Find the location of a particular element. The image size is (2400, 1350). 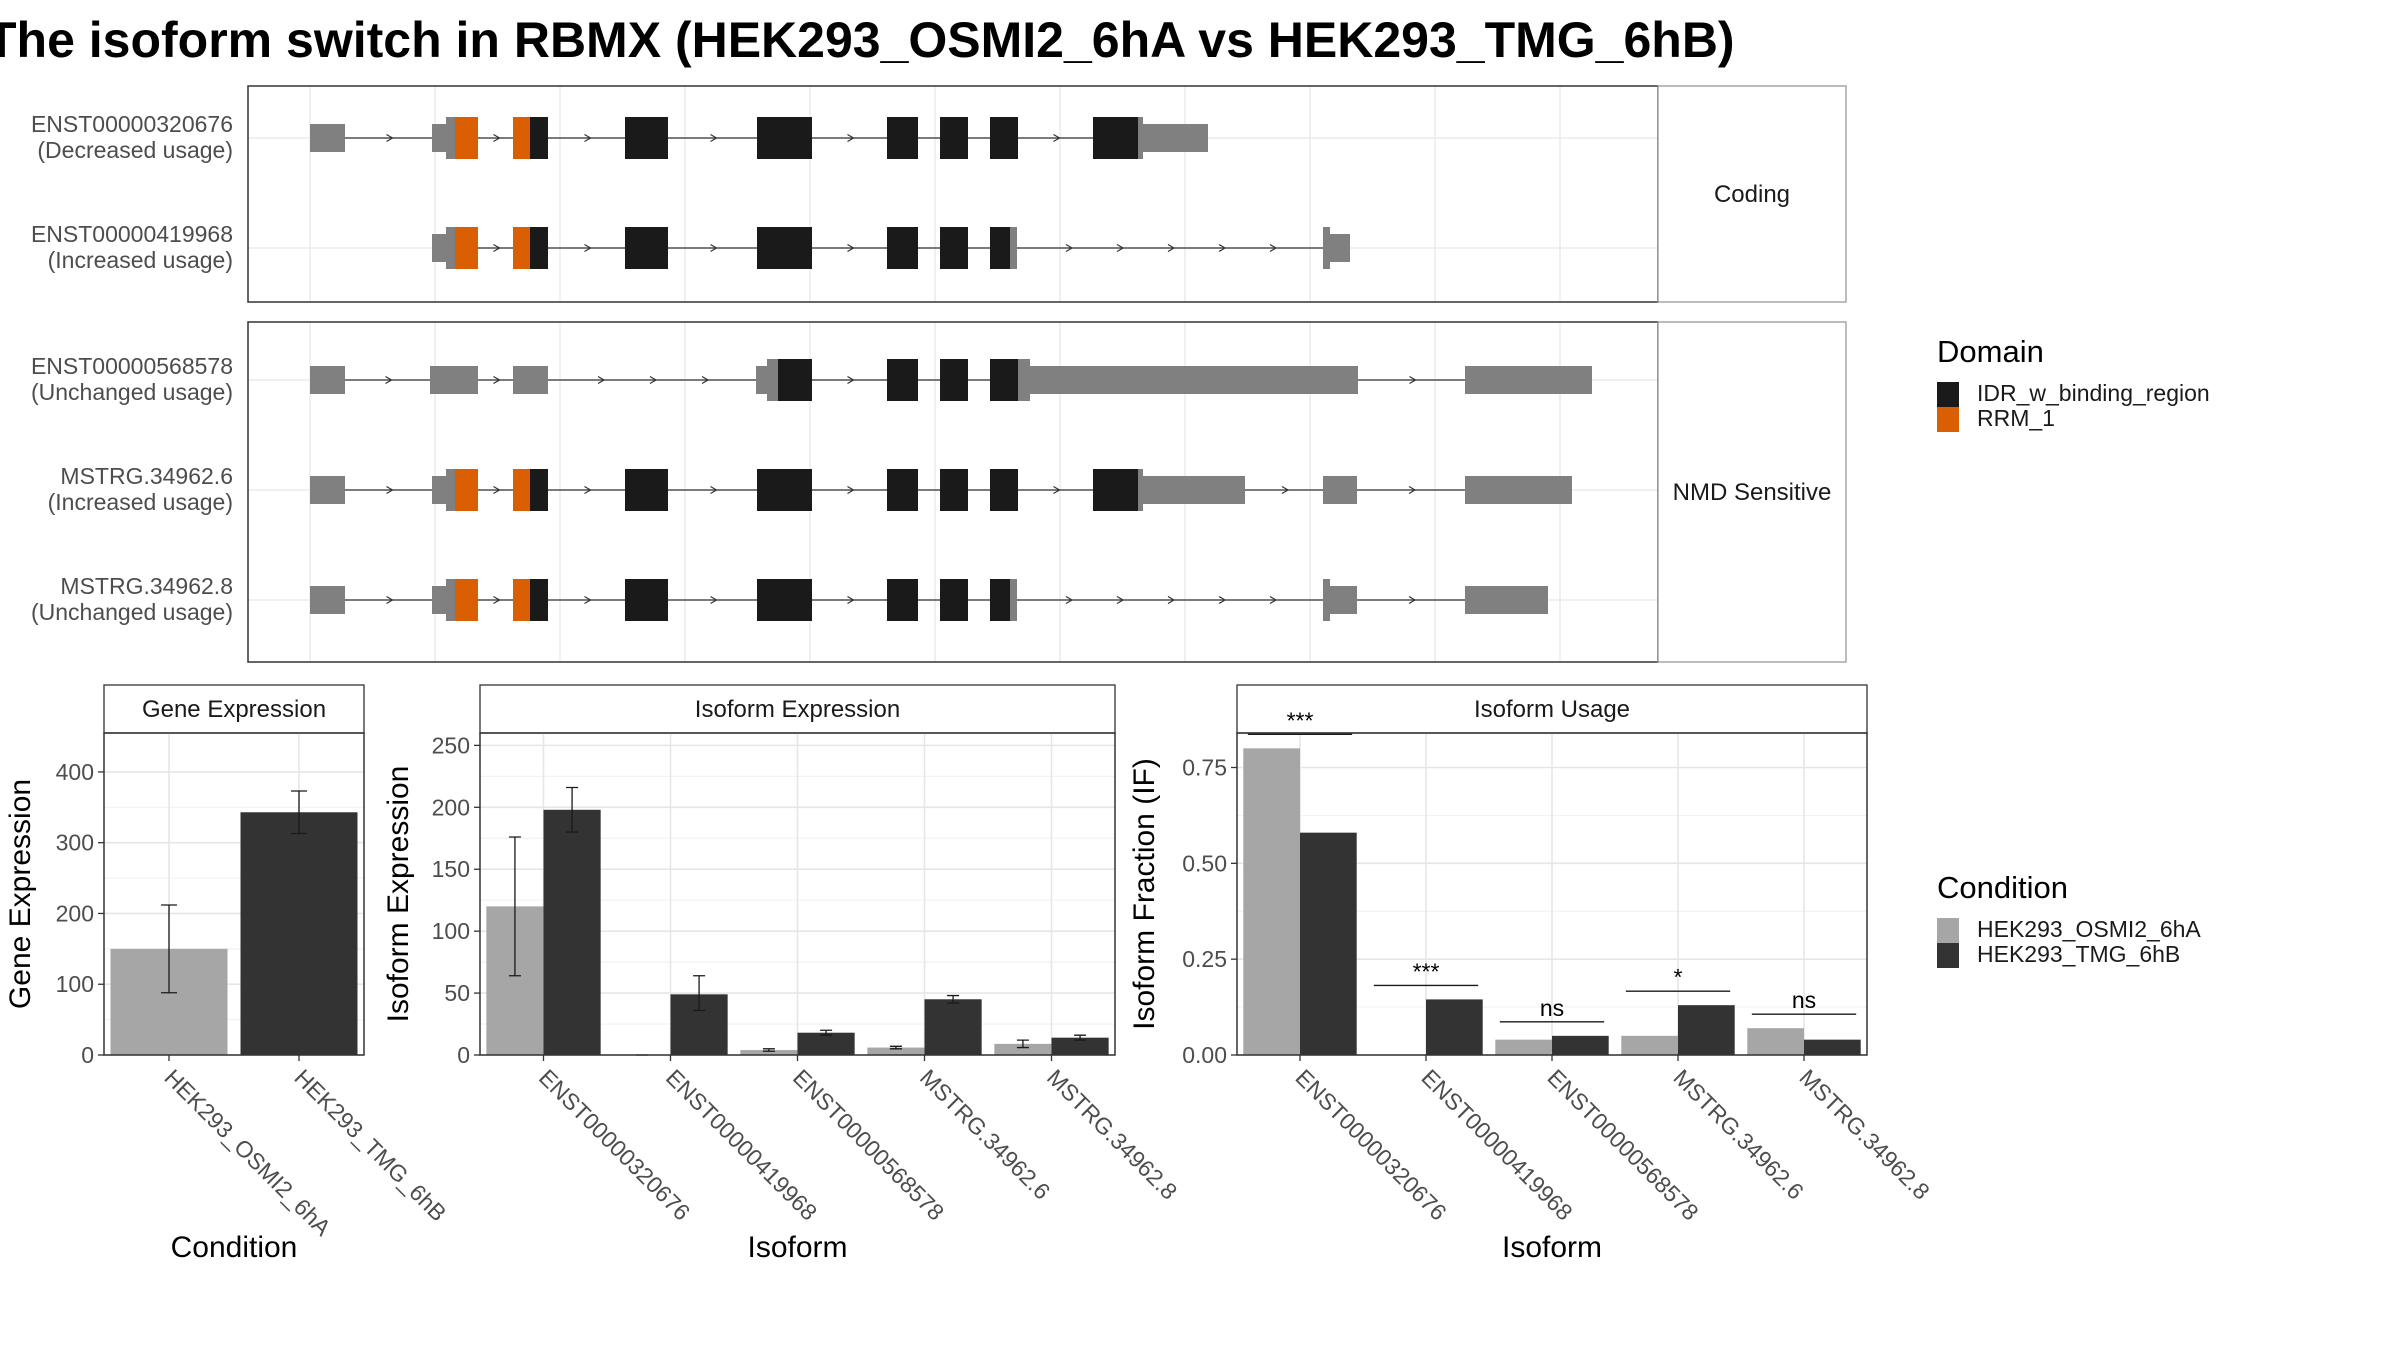

transcript-id-label: ENST00000568578 is located at coordinates (132, 366).